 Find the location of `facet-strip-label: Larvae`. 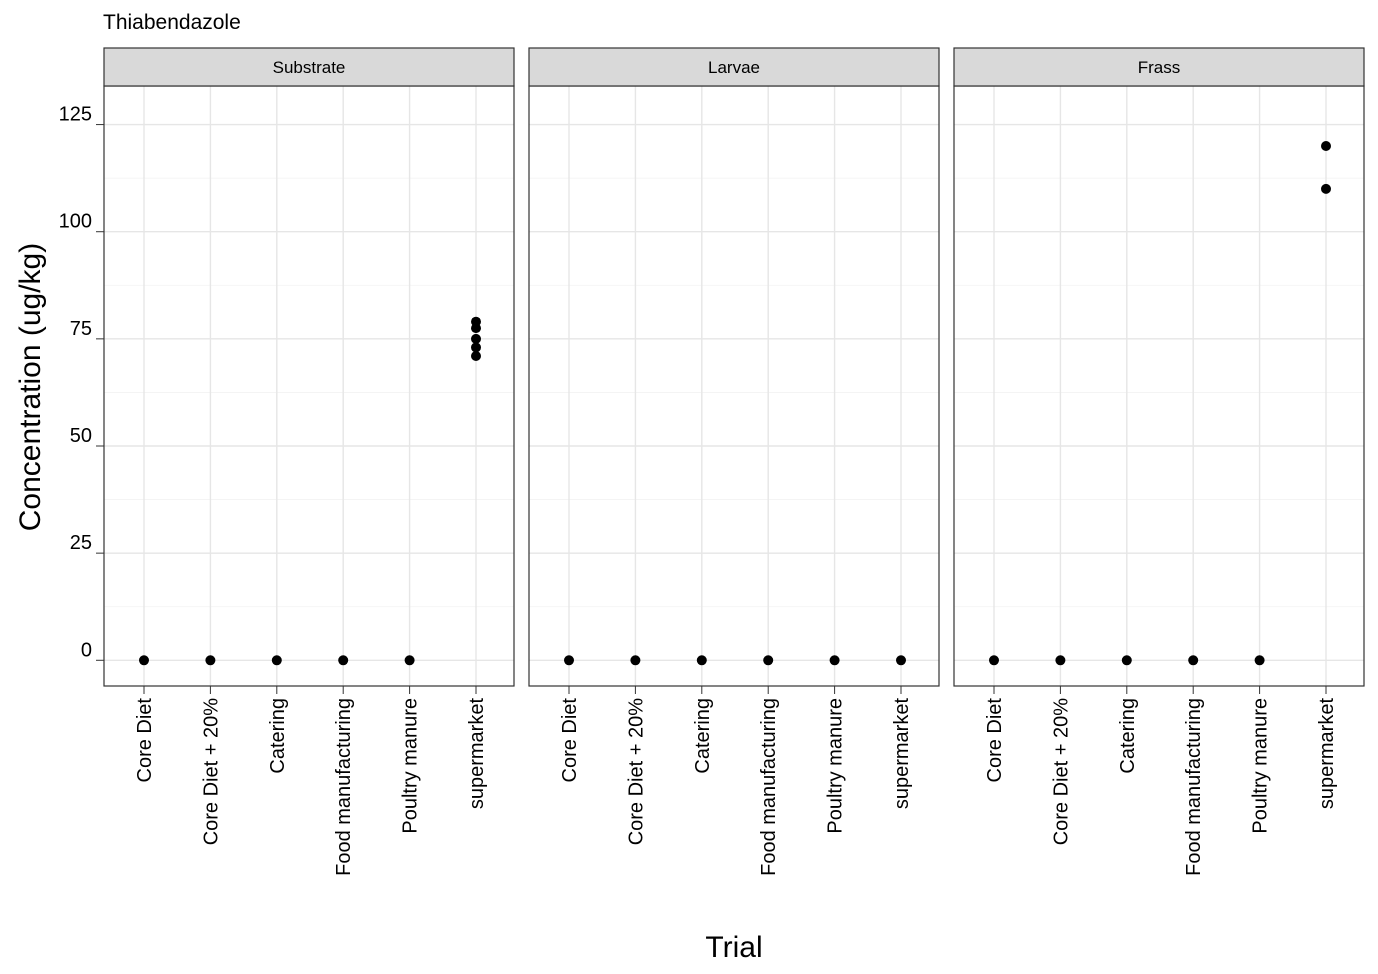

facet-strip-label: Larvae is located at coordinates (734, 67).